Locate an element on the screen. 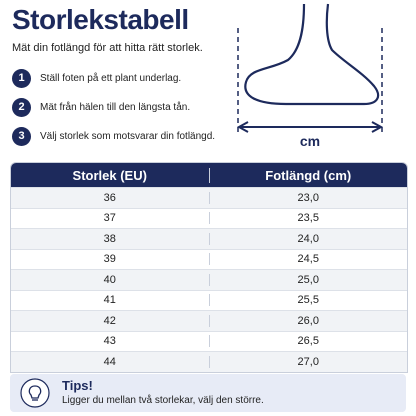 Image resolution: width=416 pixels, height=416 pixels. table-row: 40 25,0 is located at coordinates (209, 279).